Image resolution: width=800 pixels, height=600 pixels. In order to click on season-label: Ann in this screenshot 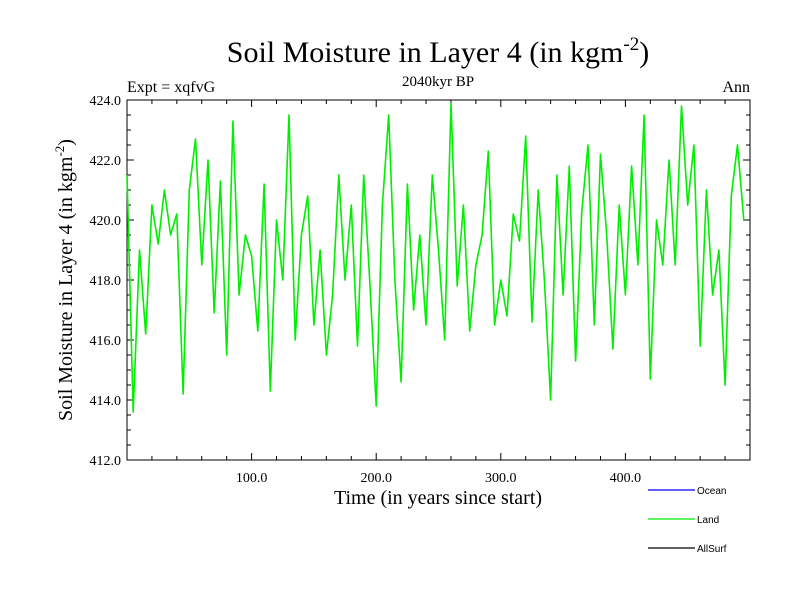, I will do `click(736, 87)`.